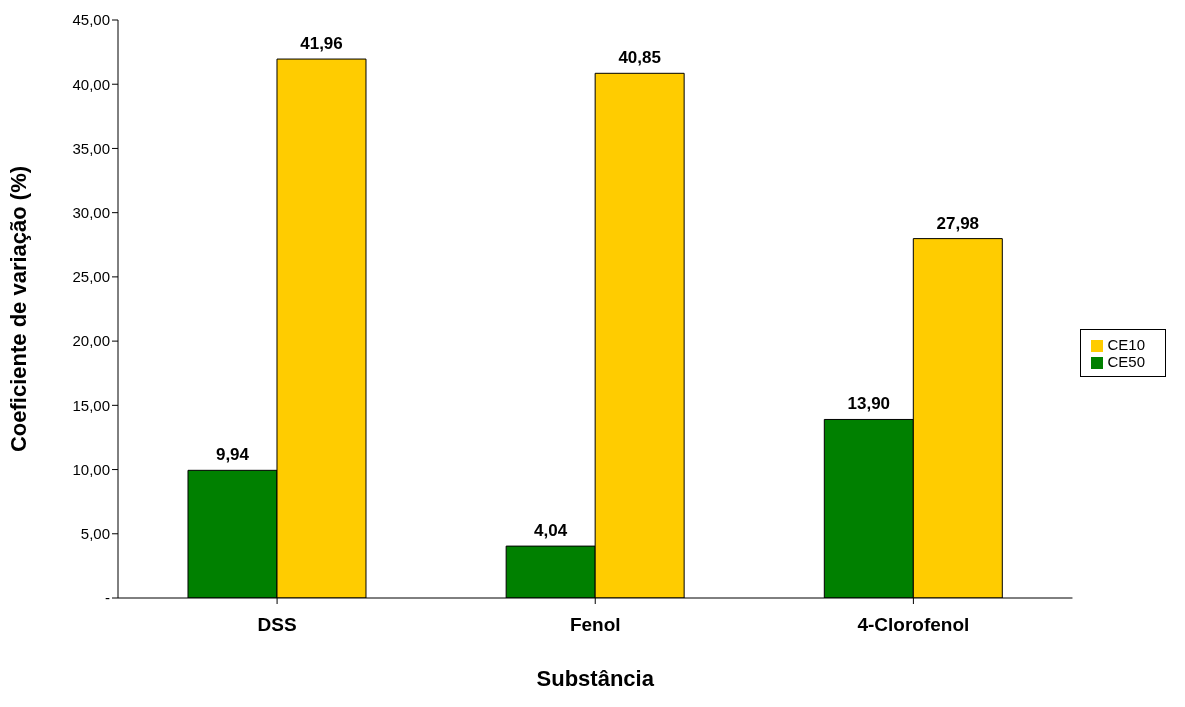  Describe the element at coordinates (1126, 344) in the screenshot. I see `legend-label: CE10` at that location.